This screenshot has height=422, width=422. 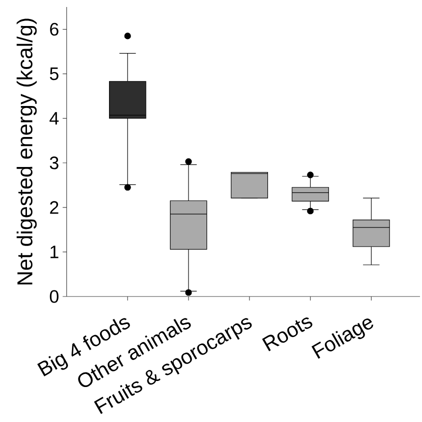 I want to click on y-tick-label: 1, so click(x=54, y=252).